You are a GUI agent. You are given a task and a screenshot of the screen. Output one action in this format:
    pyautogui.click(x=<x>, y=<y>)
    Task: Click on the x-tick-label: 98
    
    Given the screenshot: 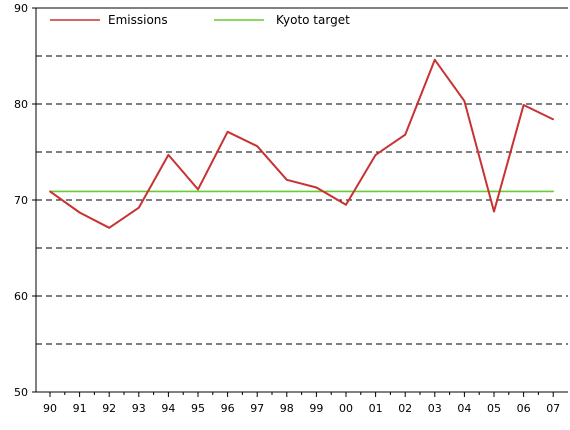 What is the action you would take?
    pyautogui.click(x=287, y=408)
    